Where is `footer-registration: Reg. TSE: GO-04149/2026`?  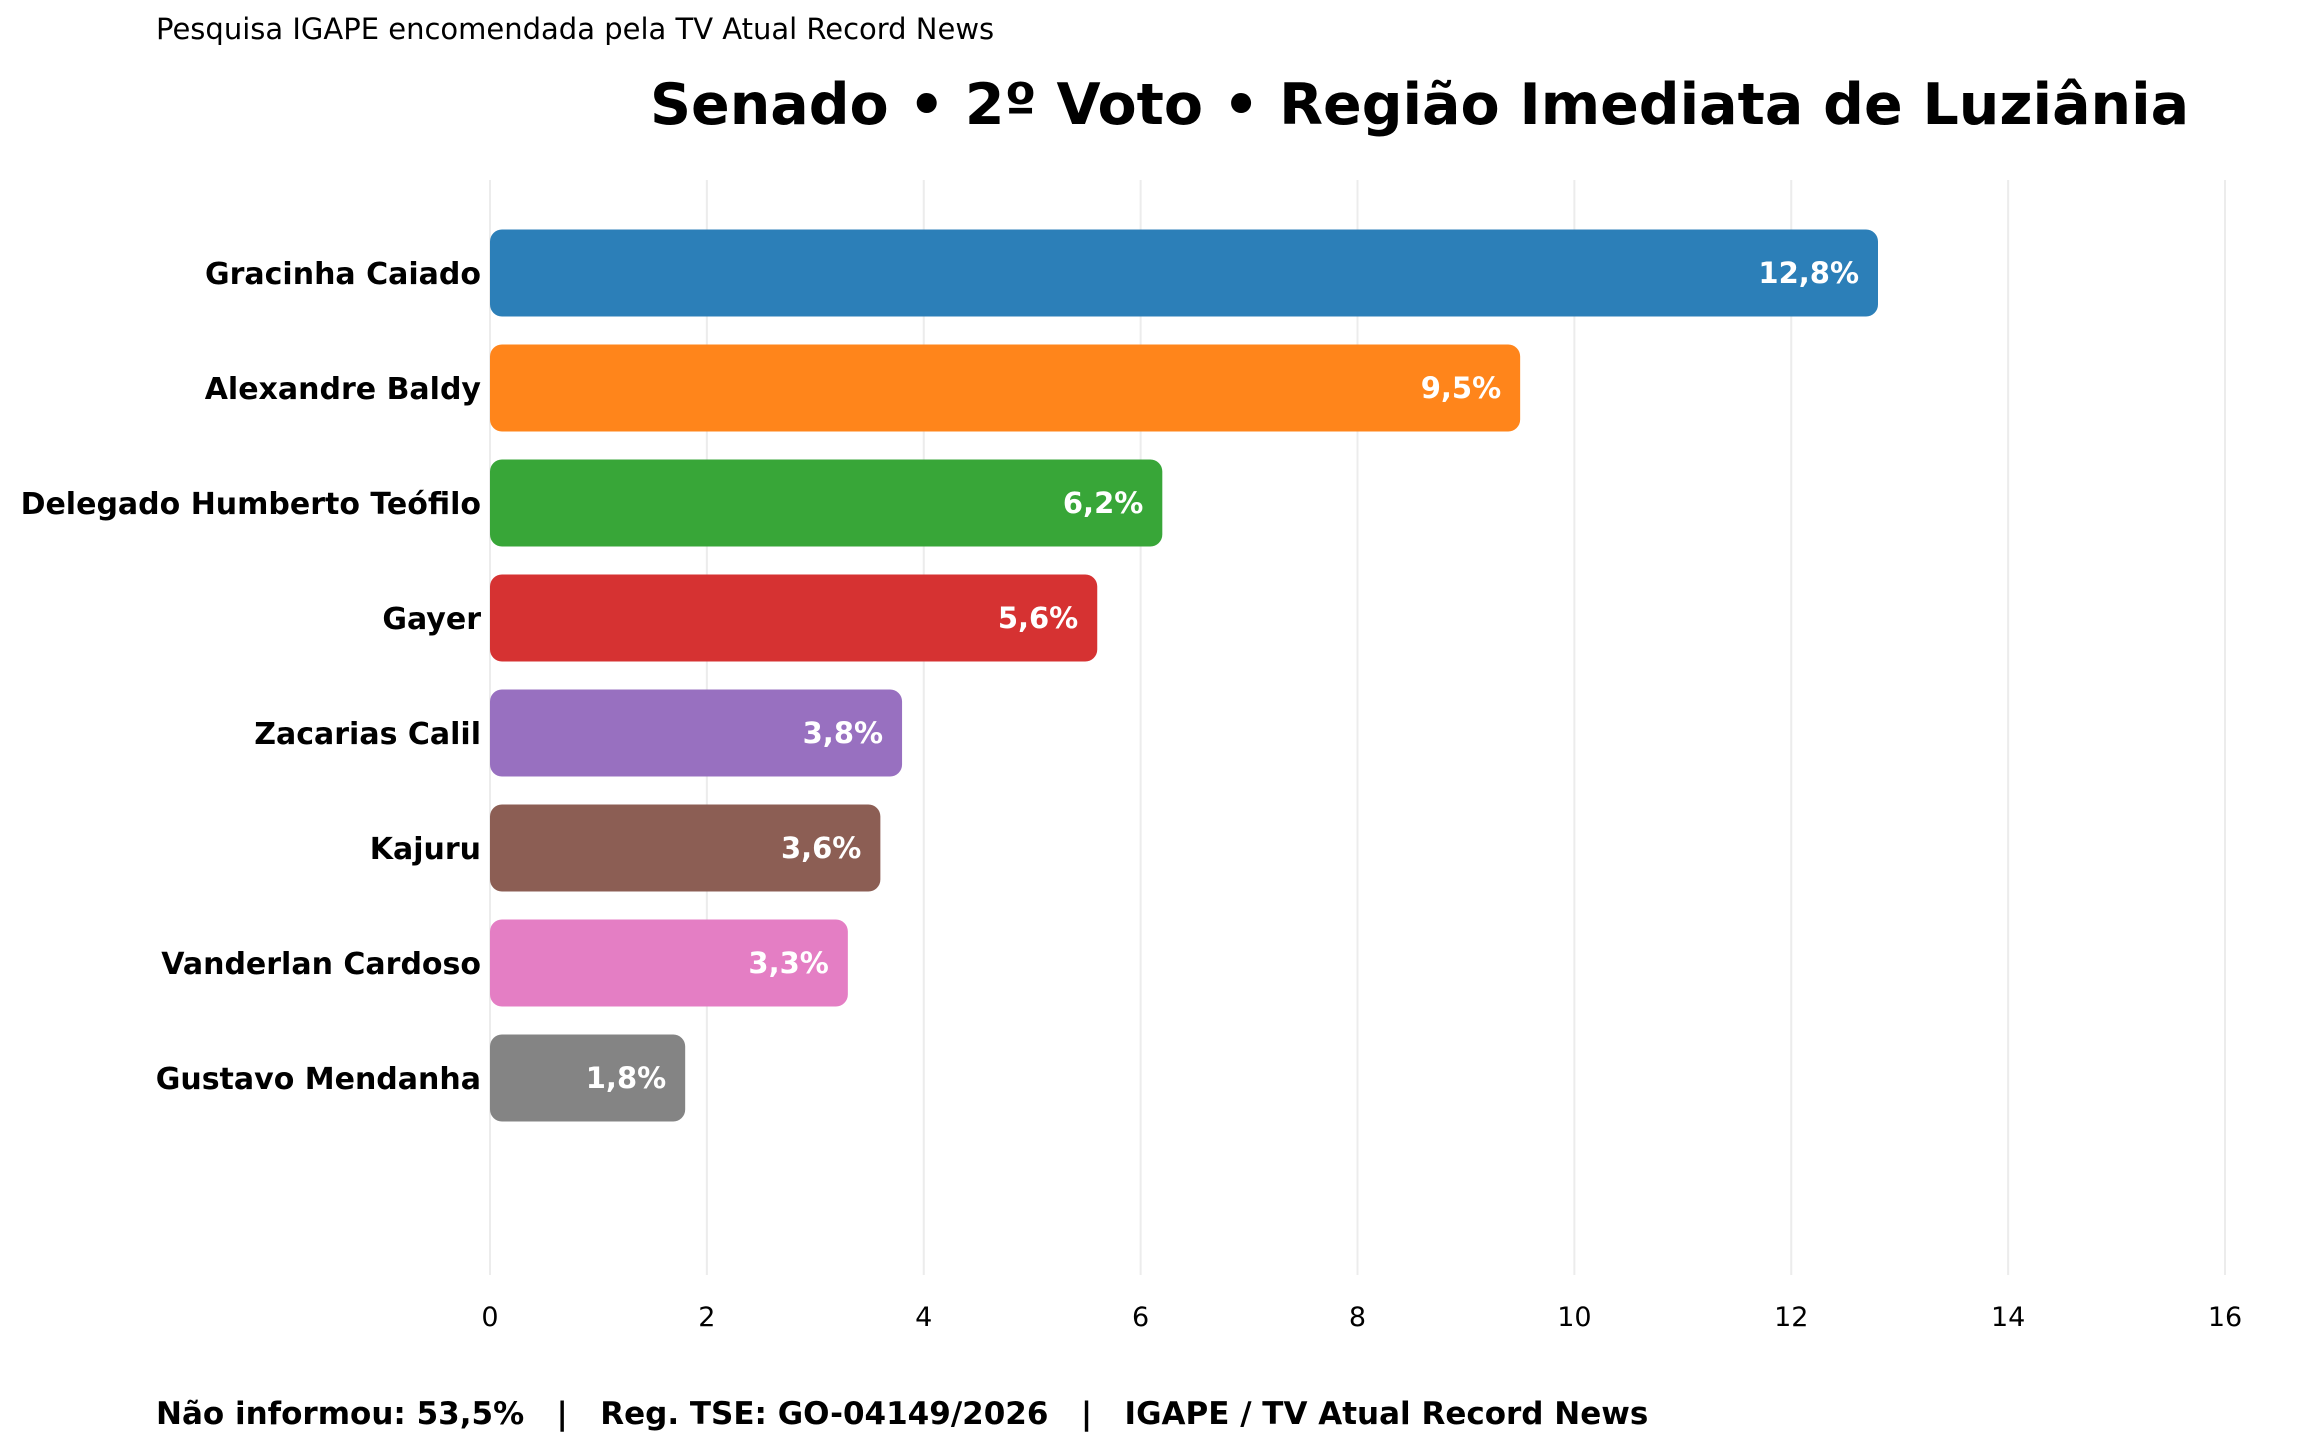 footer-registration: Reg. TSE: GO-04149/2026 is located at coordinates (824, 1414).